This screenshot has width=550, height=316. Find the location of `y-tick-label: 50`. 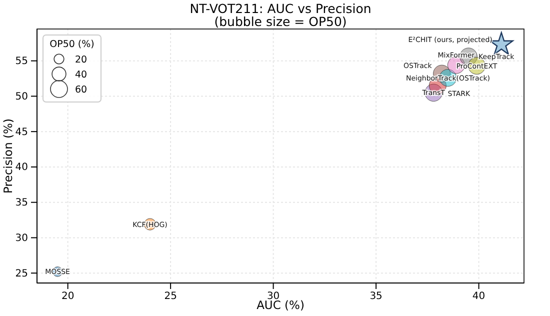

y-tick-label: 50 is located at coordinates (21, 96).